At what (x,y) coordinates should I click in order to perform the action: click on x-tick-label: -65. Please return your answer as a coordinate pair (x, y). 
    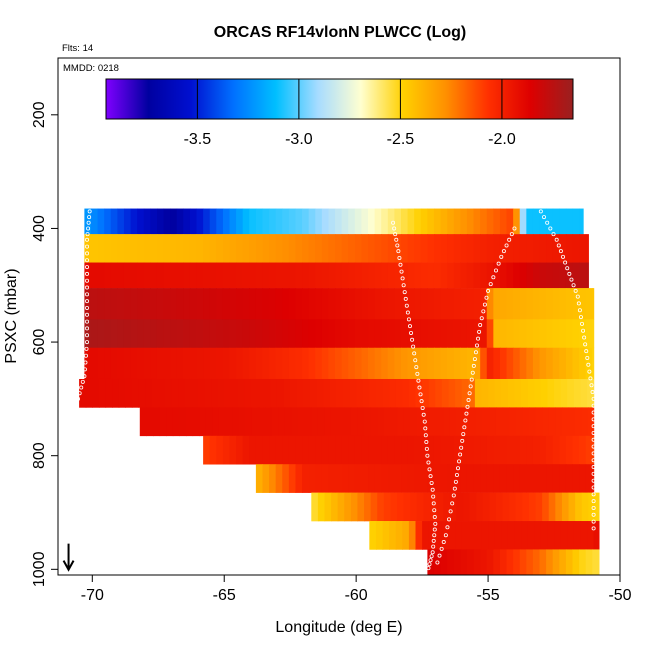
    Looking at the image, I should click on (224, 595).